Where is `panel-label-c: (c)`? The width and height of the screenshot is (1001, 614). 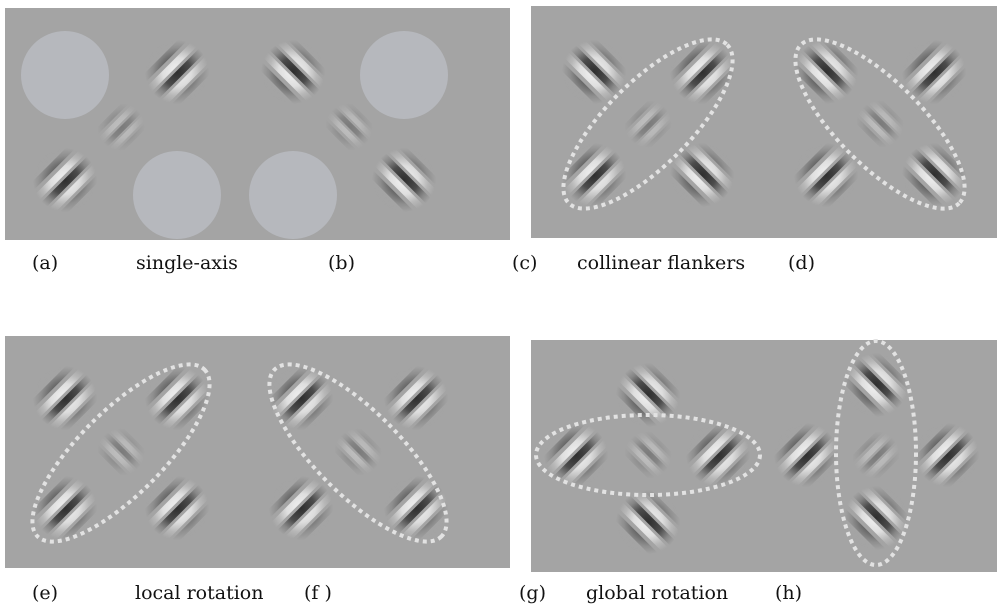
panel-label-c: (c) is located at coordinates (525, 263).